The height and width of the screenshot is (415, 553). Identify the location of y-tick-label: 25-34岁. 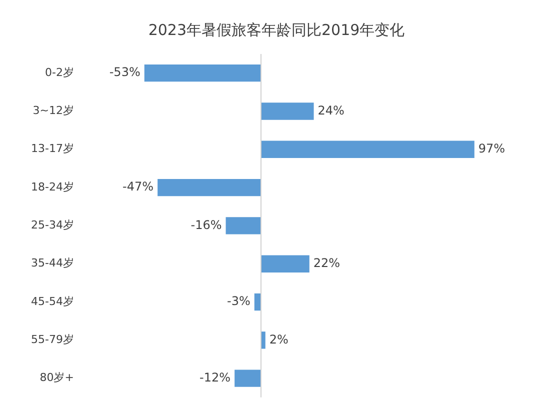
(52, 225).